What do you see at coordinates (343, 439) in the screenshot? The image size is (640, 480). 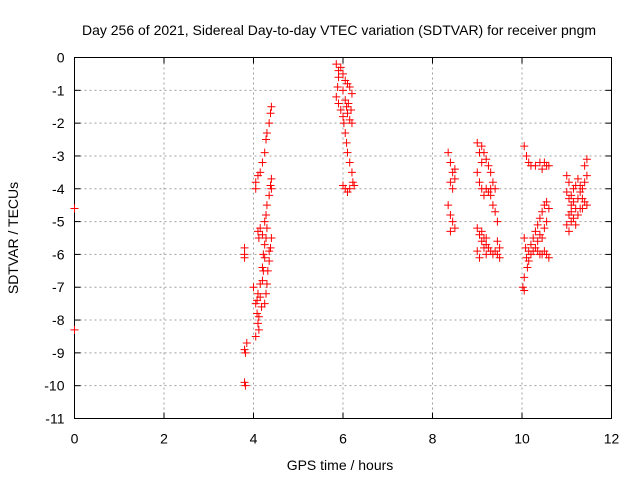 I see `x-tick-label: 6` at bounding box center [343, 439].